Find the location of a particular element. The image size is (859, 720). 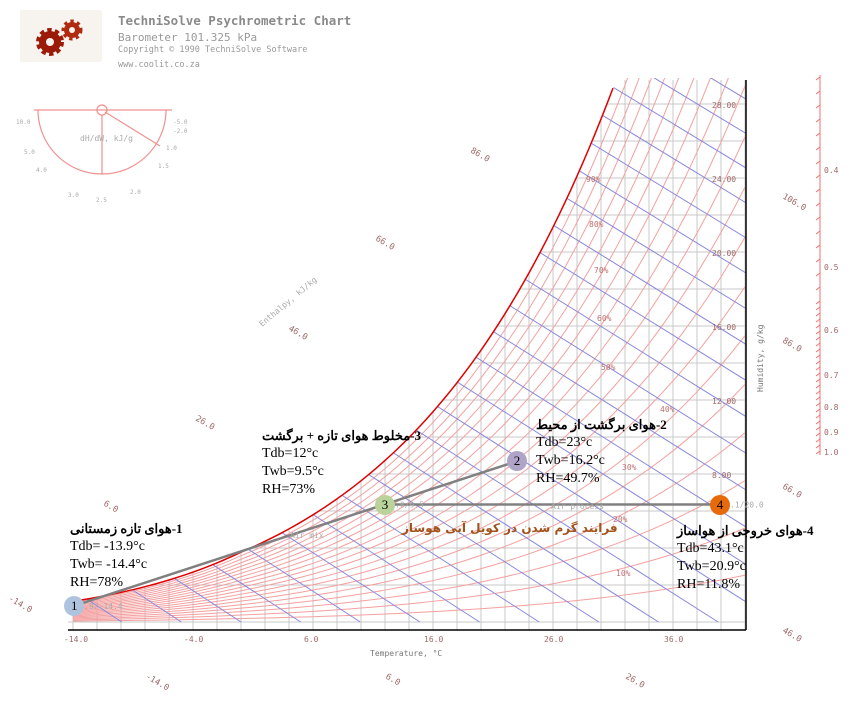

rh-curve is located at coordinates (409, 574).